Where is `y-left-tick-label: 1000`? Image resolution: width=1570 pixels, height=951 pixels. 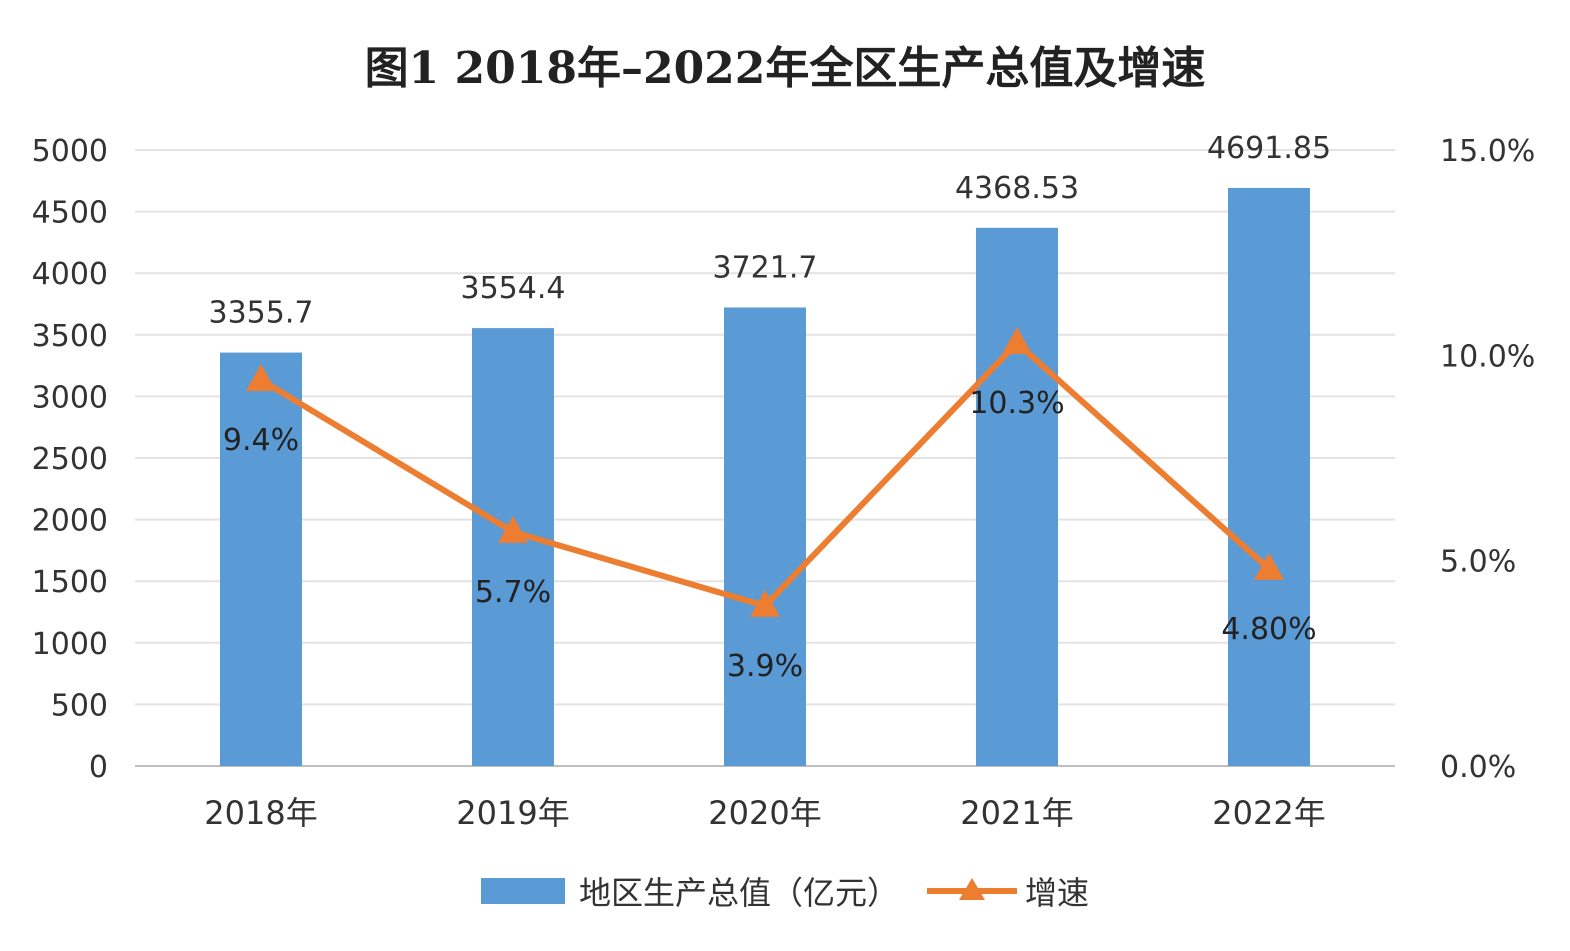 y-left-tick-label: 1000 is located at coordinates (70, 644).